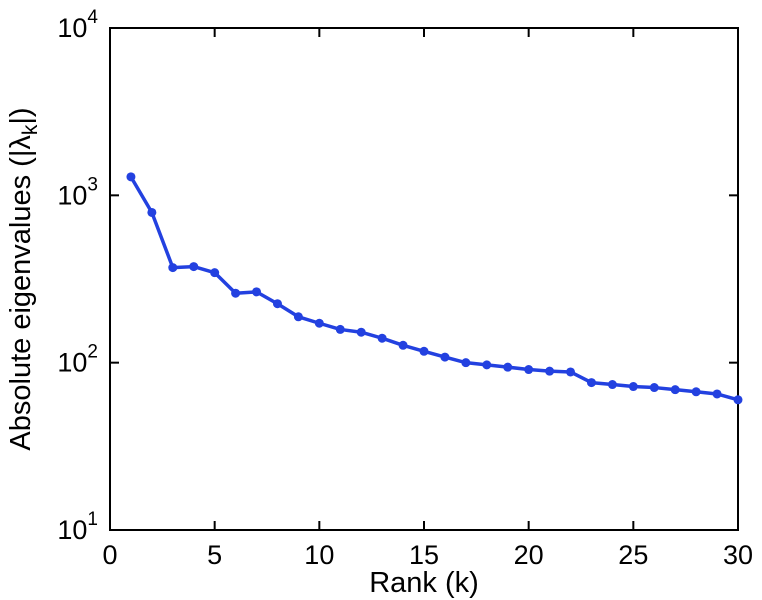  What do you see at coordinates (77, 25) in the screenshot?
I see `y-tick-label: 10⁴` at bounding box center [77, 25].